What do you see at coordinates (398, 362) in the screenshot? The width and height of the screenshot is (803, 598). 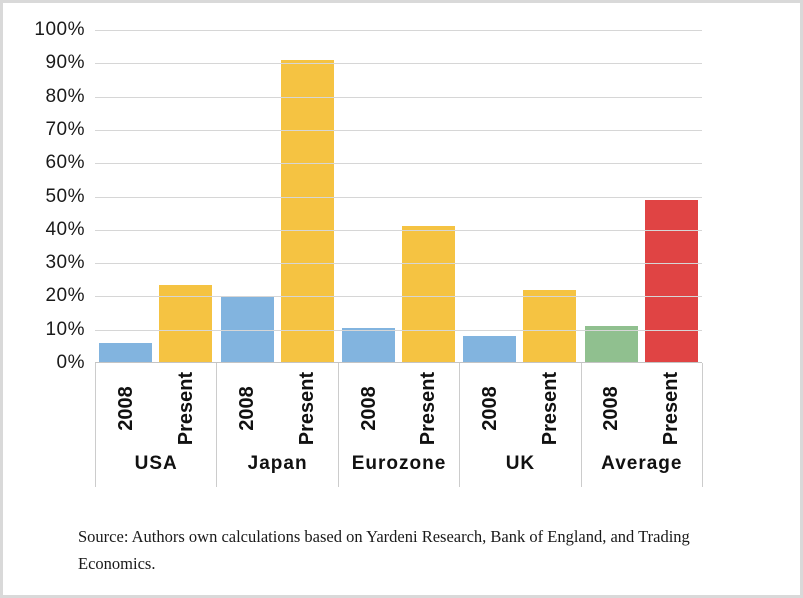 I see `x-axis-line` at bounding box center [398, 362].